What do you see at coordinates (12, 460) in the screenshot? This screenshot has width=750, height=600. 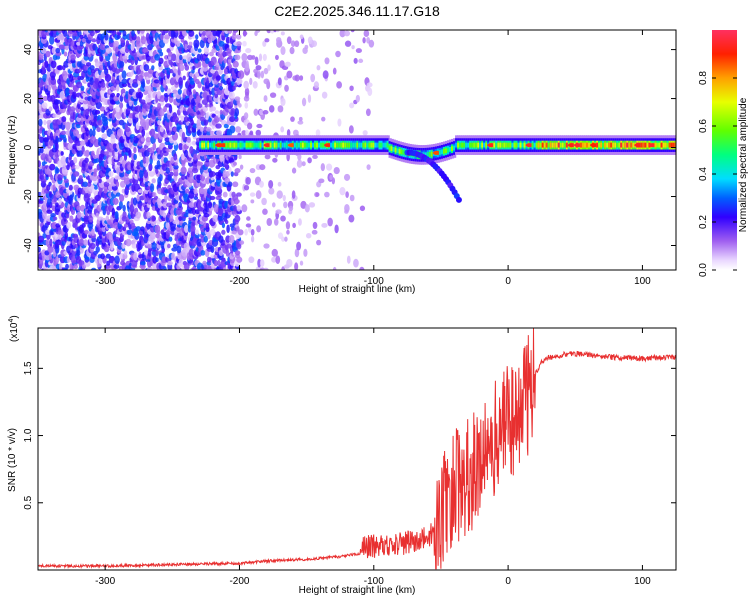 I see `snr-y-label: SNR (10 * v/v)` at bounding box center [12, 460].